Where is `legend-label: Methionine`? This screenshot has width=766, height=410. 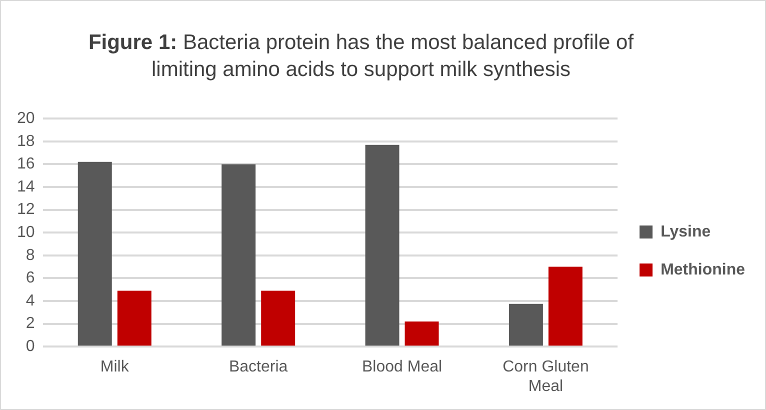
legend-label: Methionine is located at coordinates (703, 269).